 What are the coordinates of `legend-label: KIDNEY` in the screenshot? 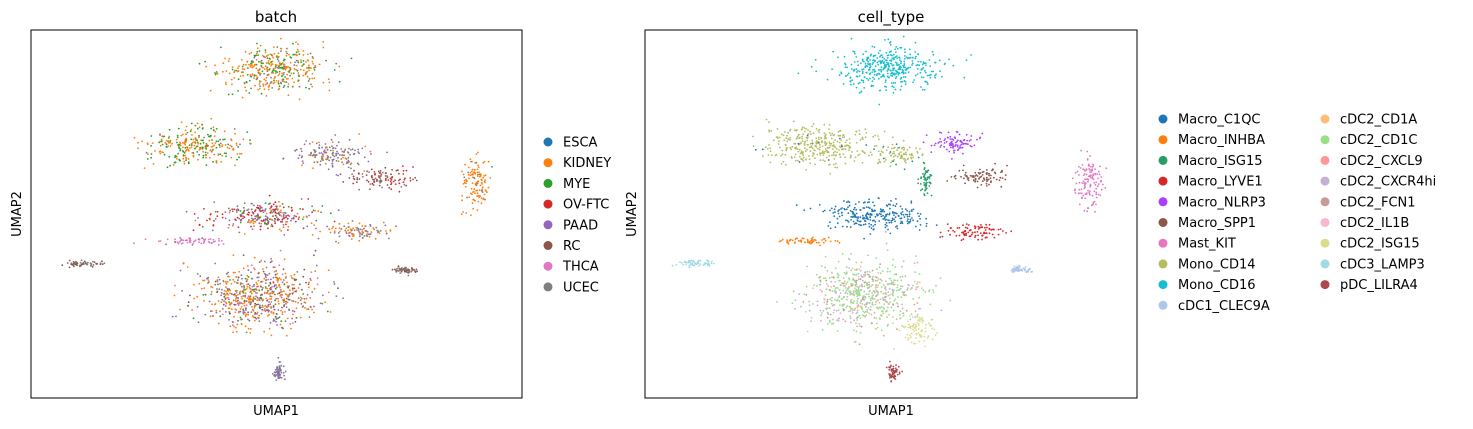 It's located at (587, 163).